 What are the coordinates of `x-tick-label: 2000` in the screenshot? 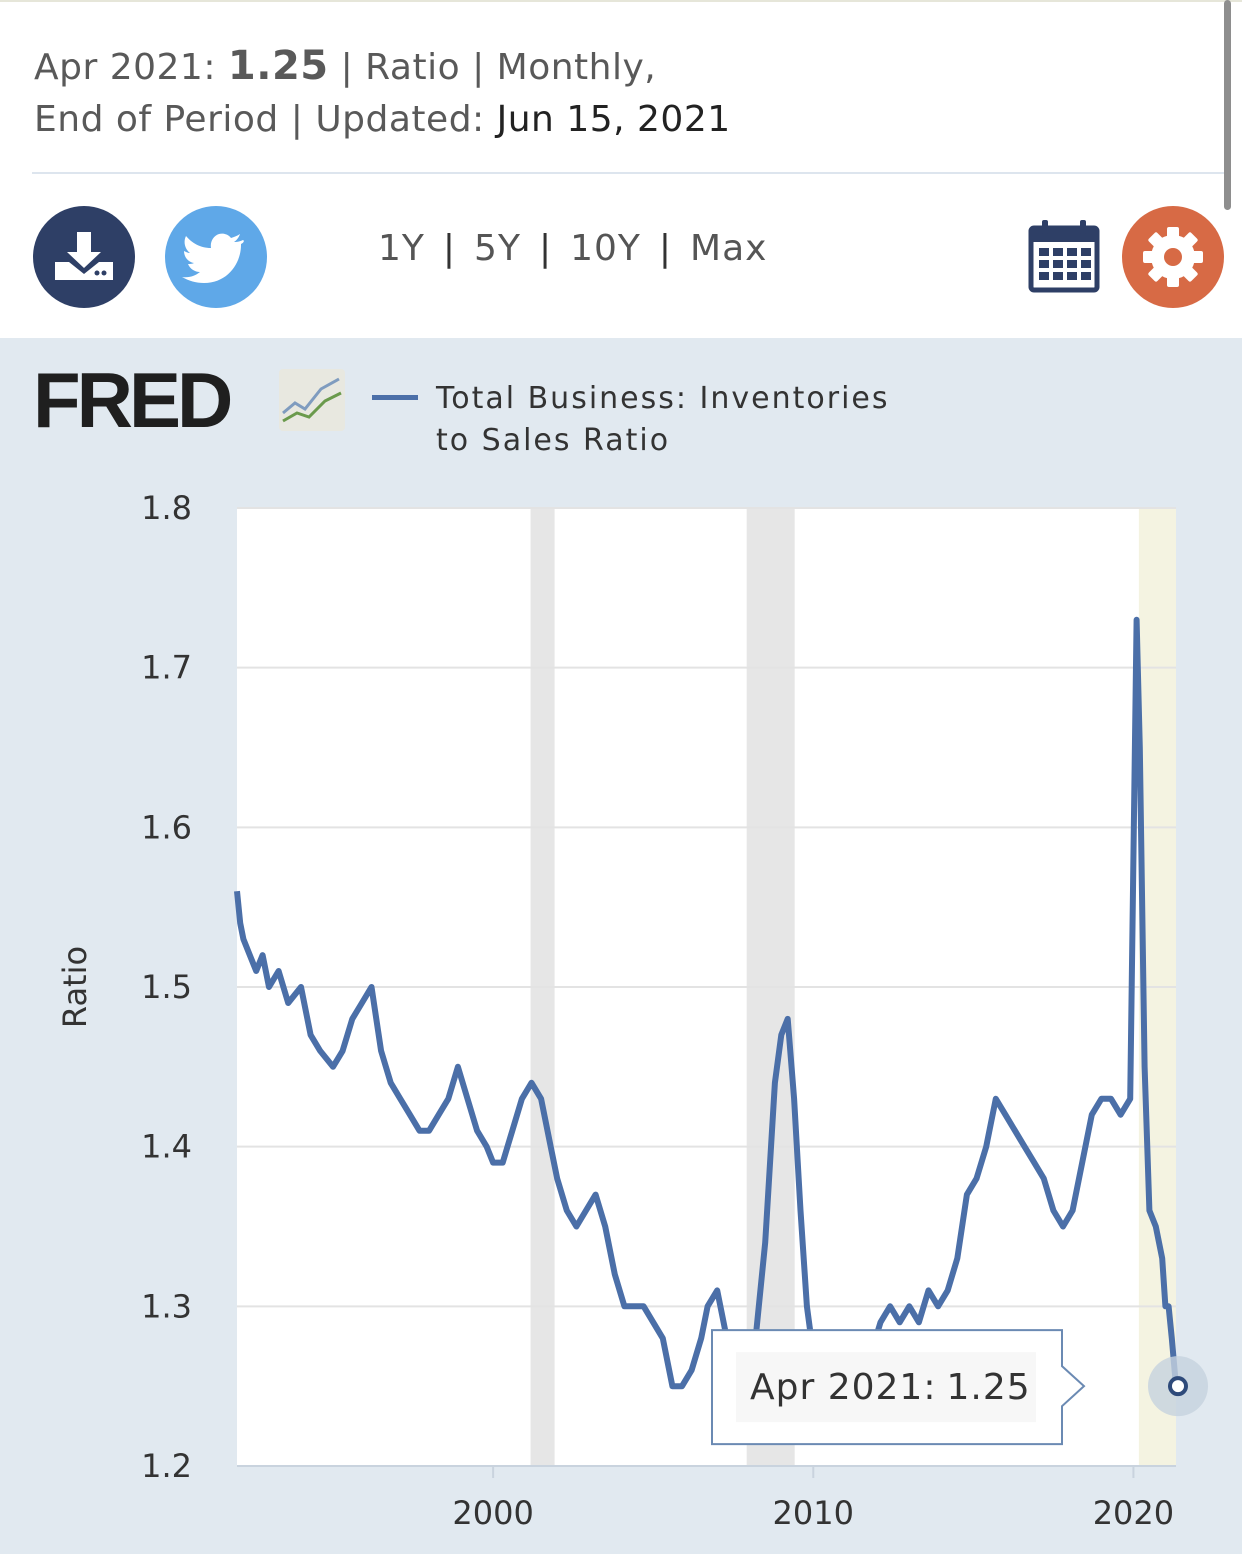 It's located at (492, 1513).